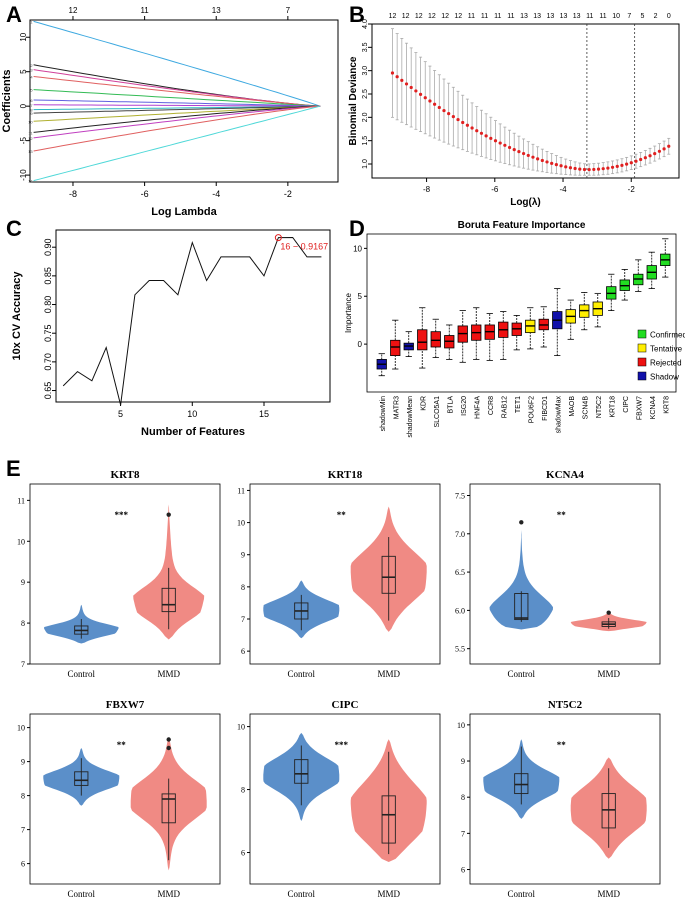  I want to click on legend-swatch, so click(642, 348).